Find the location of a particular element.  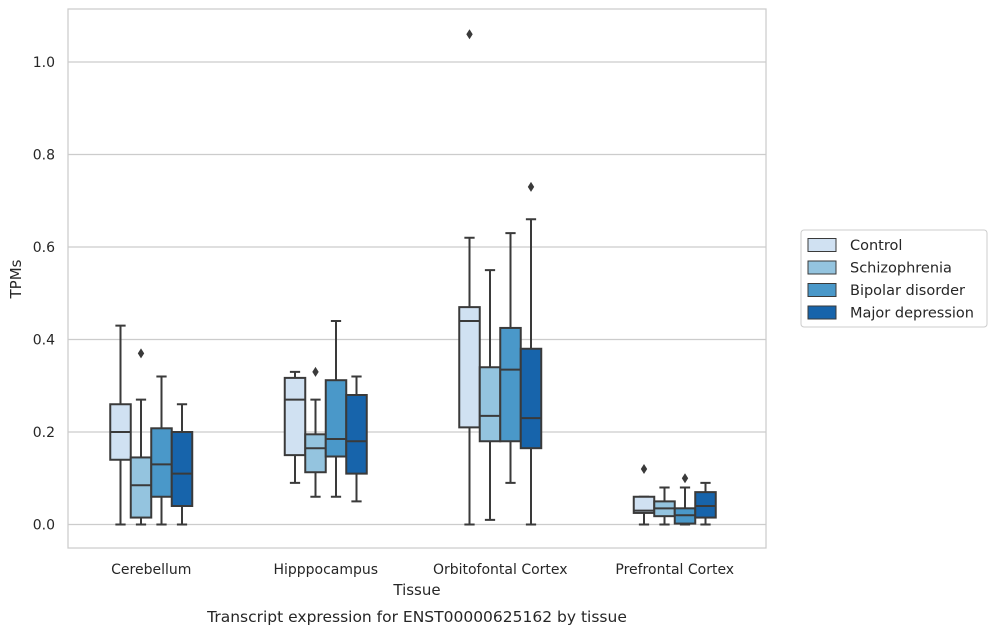

legend-label: Schizophrenia is located at coordinates (901, 269).